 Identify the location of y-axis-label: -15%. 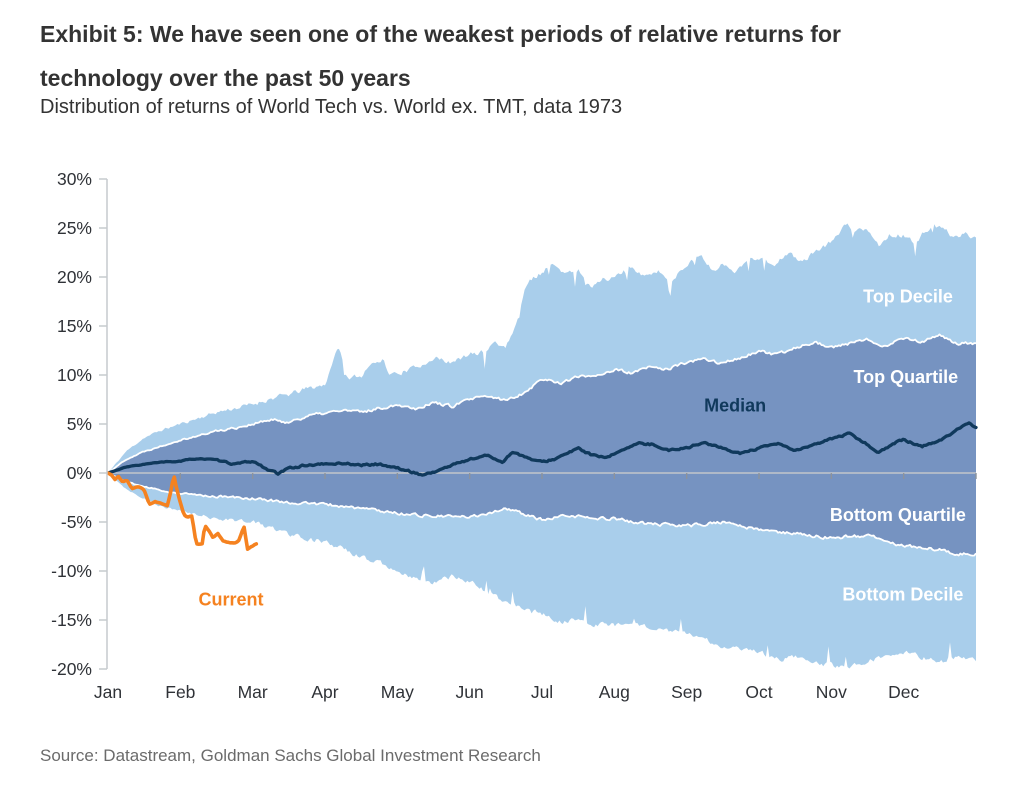
(71, 620).